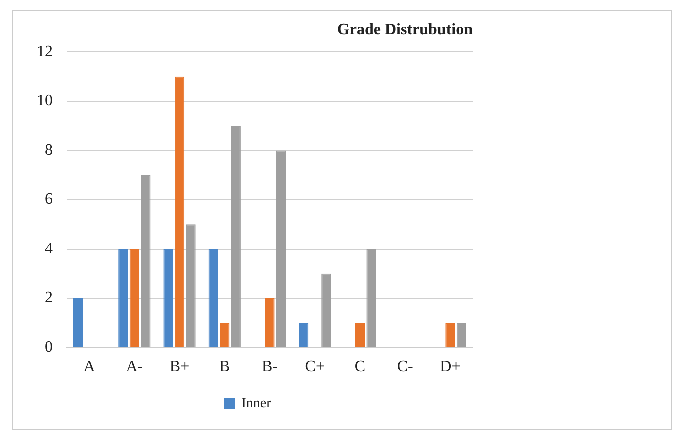  Describe the element at coordinates (45, 51) in the screenshot. I see `y-tick-label: 12` at that location.